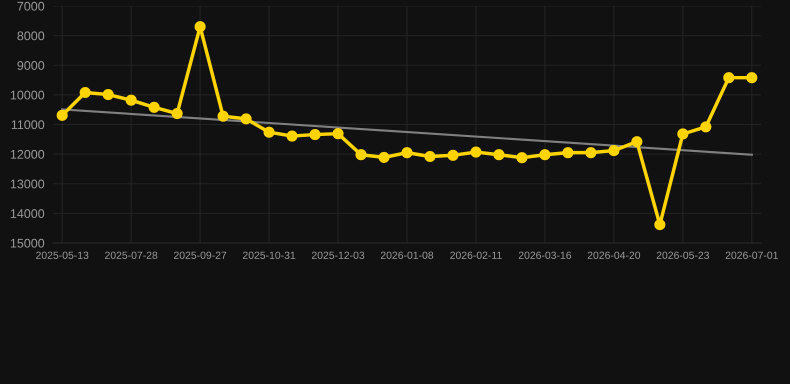 The width and height of the screenshot is (790, 384). I want to click on y-tick-label: 15000, so click(27, 243).